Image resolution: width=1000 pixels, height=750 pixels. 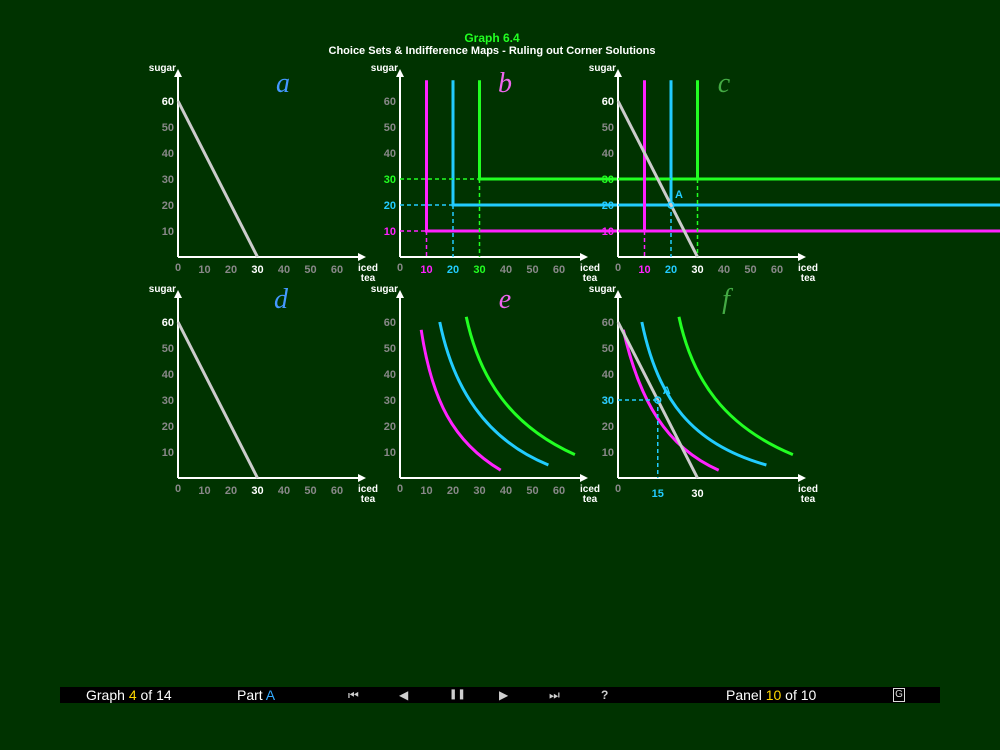 What do you see at coordinates (746, 695) in the screenshot?
I see `panel-counter-prefix: Panel` at bounding box center [746, 695].